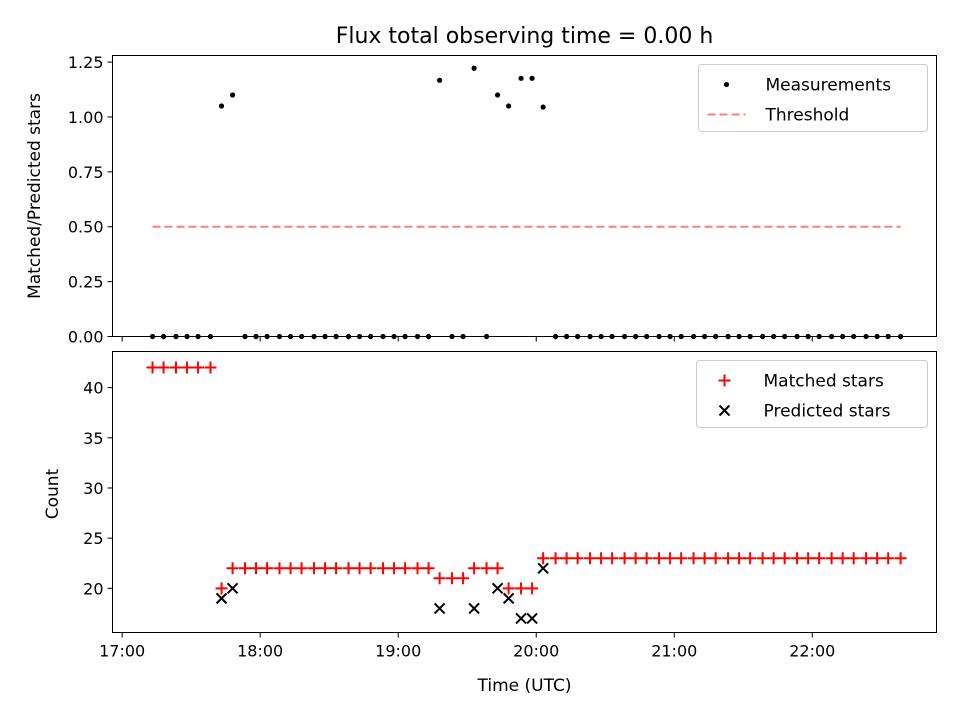 The image size is (960, 720). Describe the element at coordinates (90, 200) in the screenshot. I see `top-y-ticks: 0.00 0.25 0.50 0.75 1.00 1.25` at that location.